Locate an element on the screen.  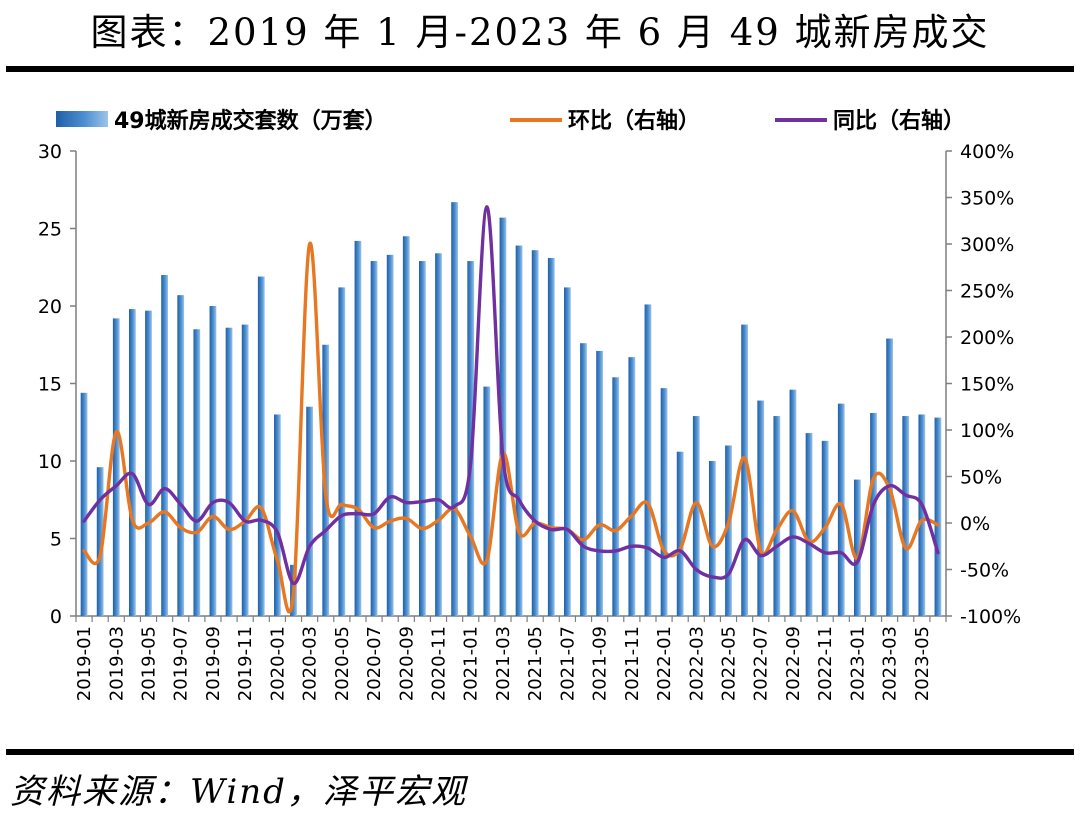
x-tick-label: 2022-03 is located at coordinates (696, 663).